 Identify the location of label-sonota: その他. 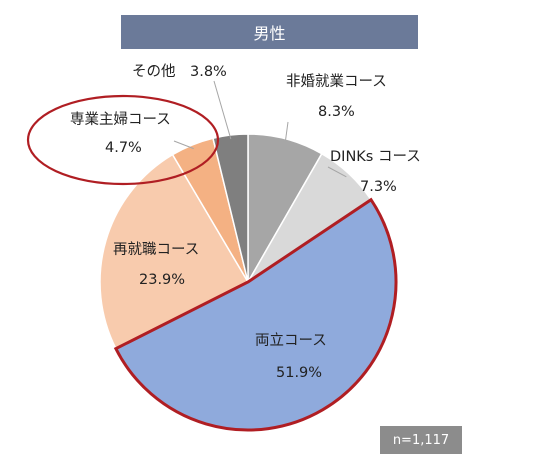
(154, 71).